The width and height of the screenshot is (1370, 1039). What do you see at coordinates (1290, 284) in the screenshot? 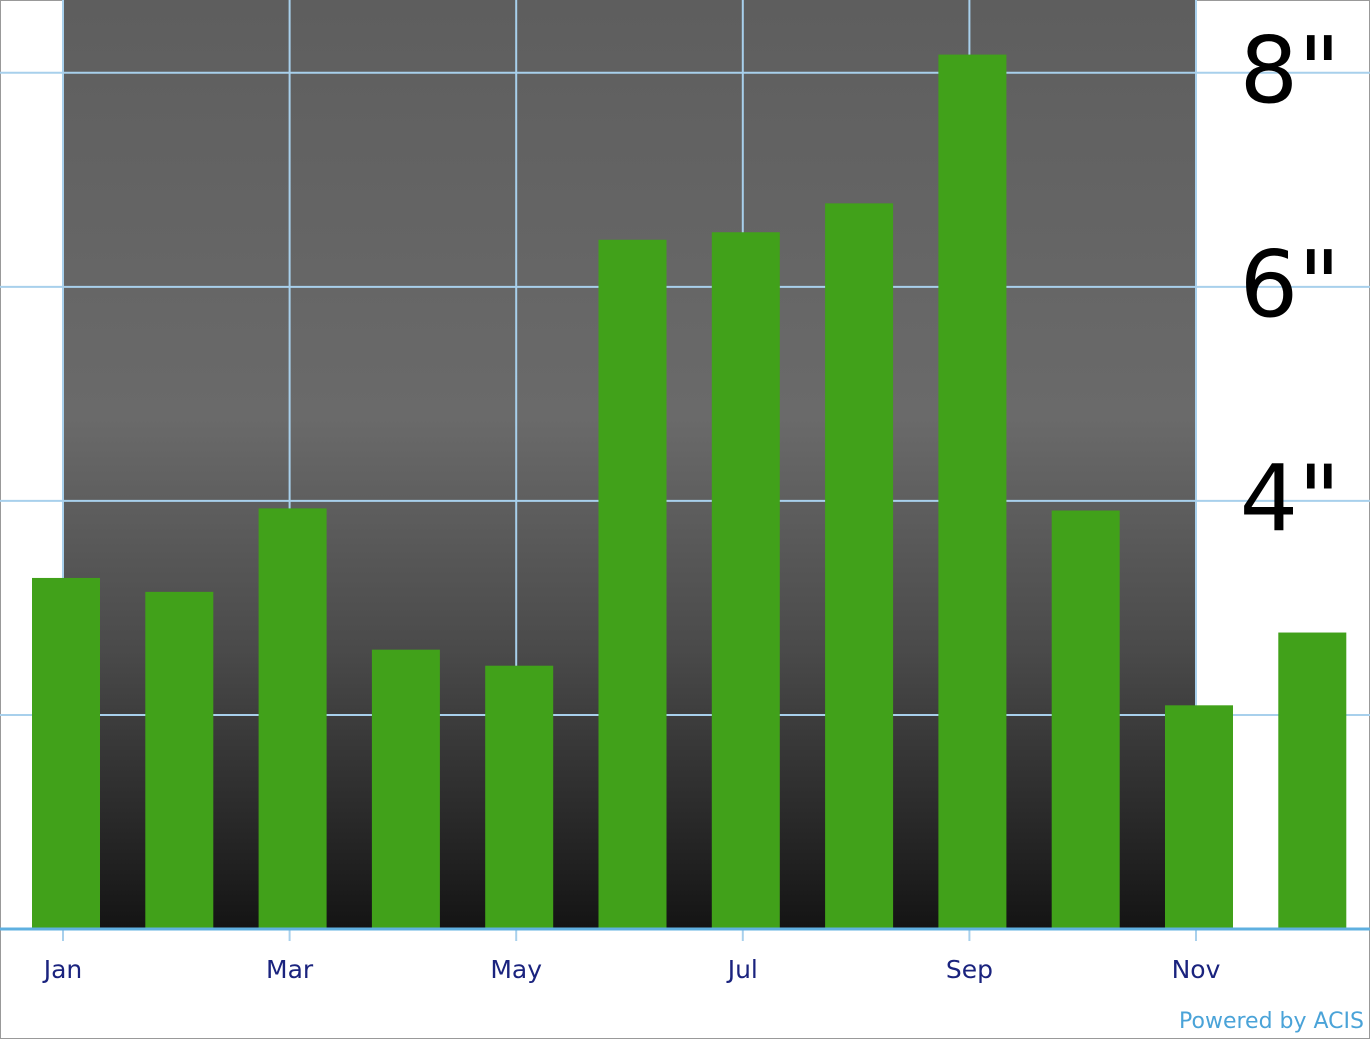
I see `y-tick-label: 6"` at bounding box center [1290, 284].